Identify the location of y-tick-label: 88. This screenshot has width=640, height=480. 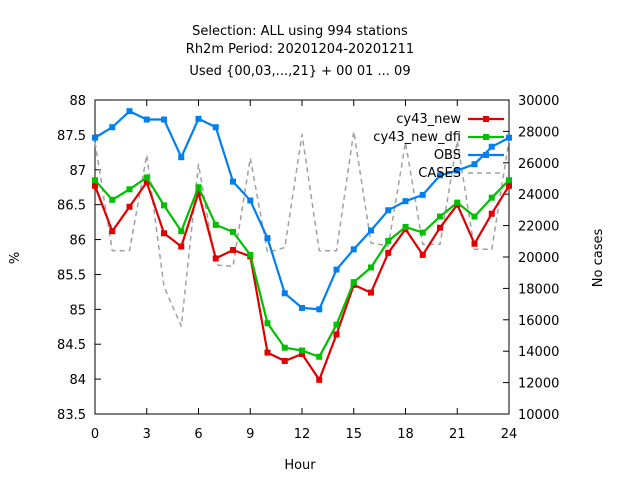
(77, 101).